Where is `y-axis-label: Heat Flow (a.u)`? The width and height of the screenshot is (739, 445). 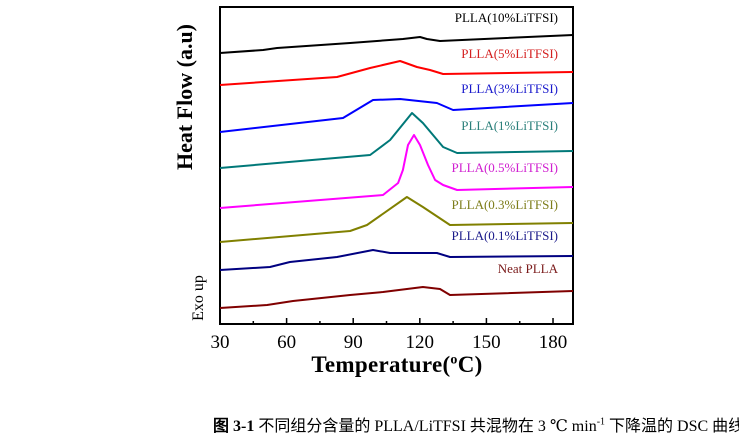 y-axis-label: Heat Flow (a.u) is located at coordinates (184, 97).